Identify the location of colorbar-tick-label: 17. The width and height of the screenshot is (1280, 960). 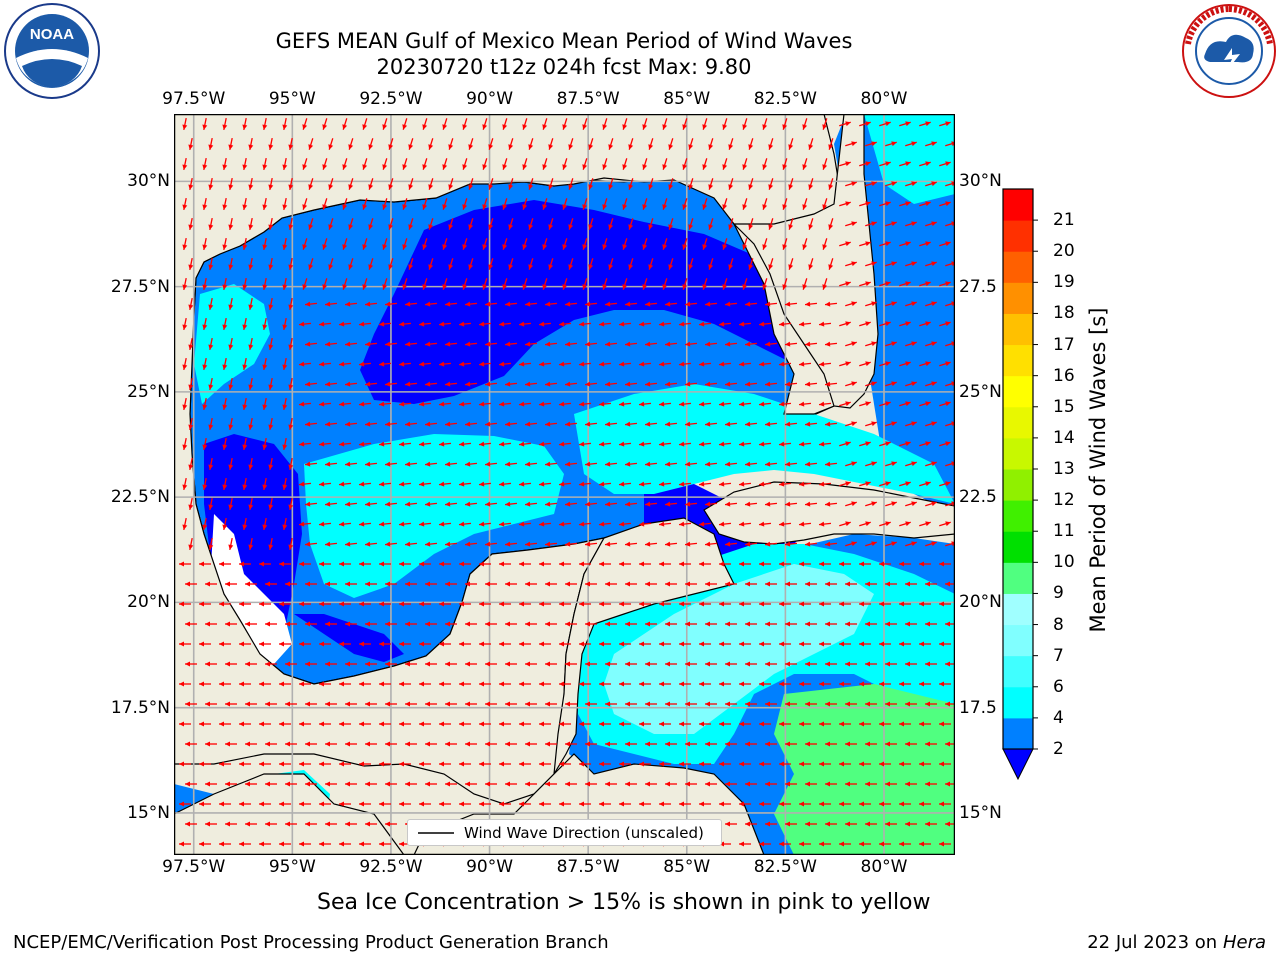
(1064, 344).